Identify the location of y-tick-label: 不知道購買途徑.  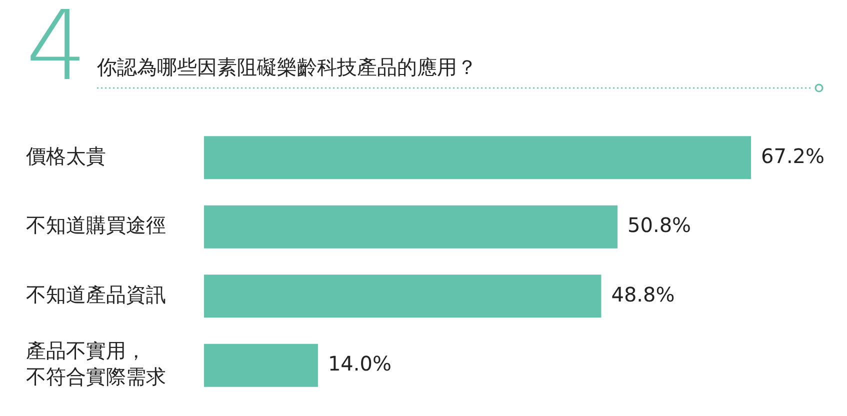
(96, 225).